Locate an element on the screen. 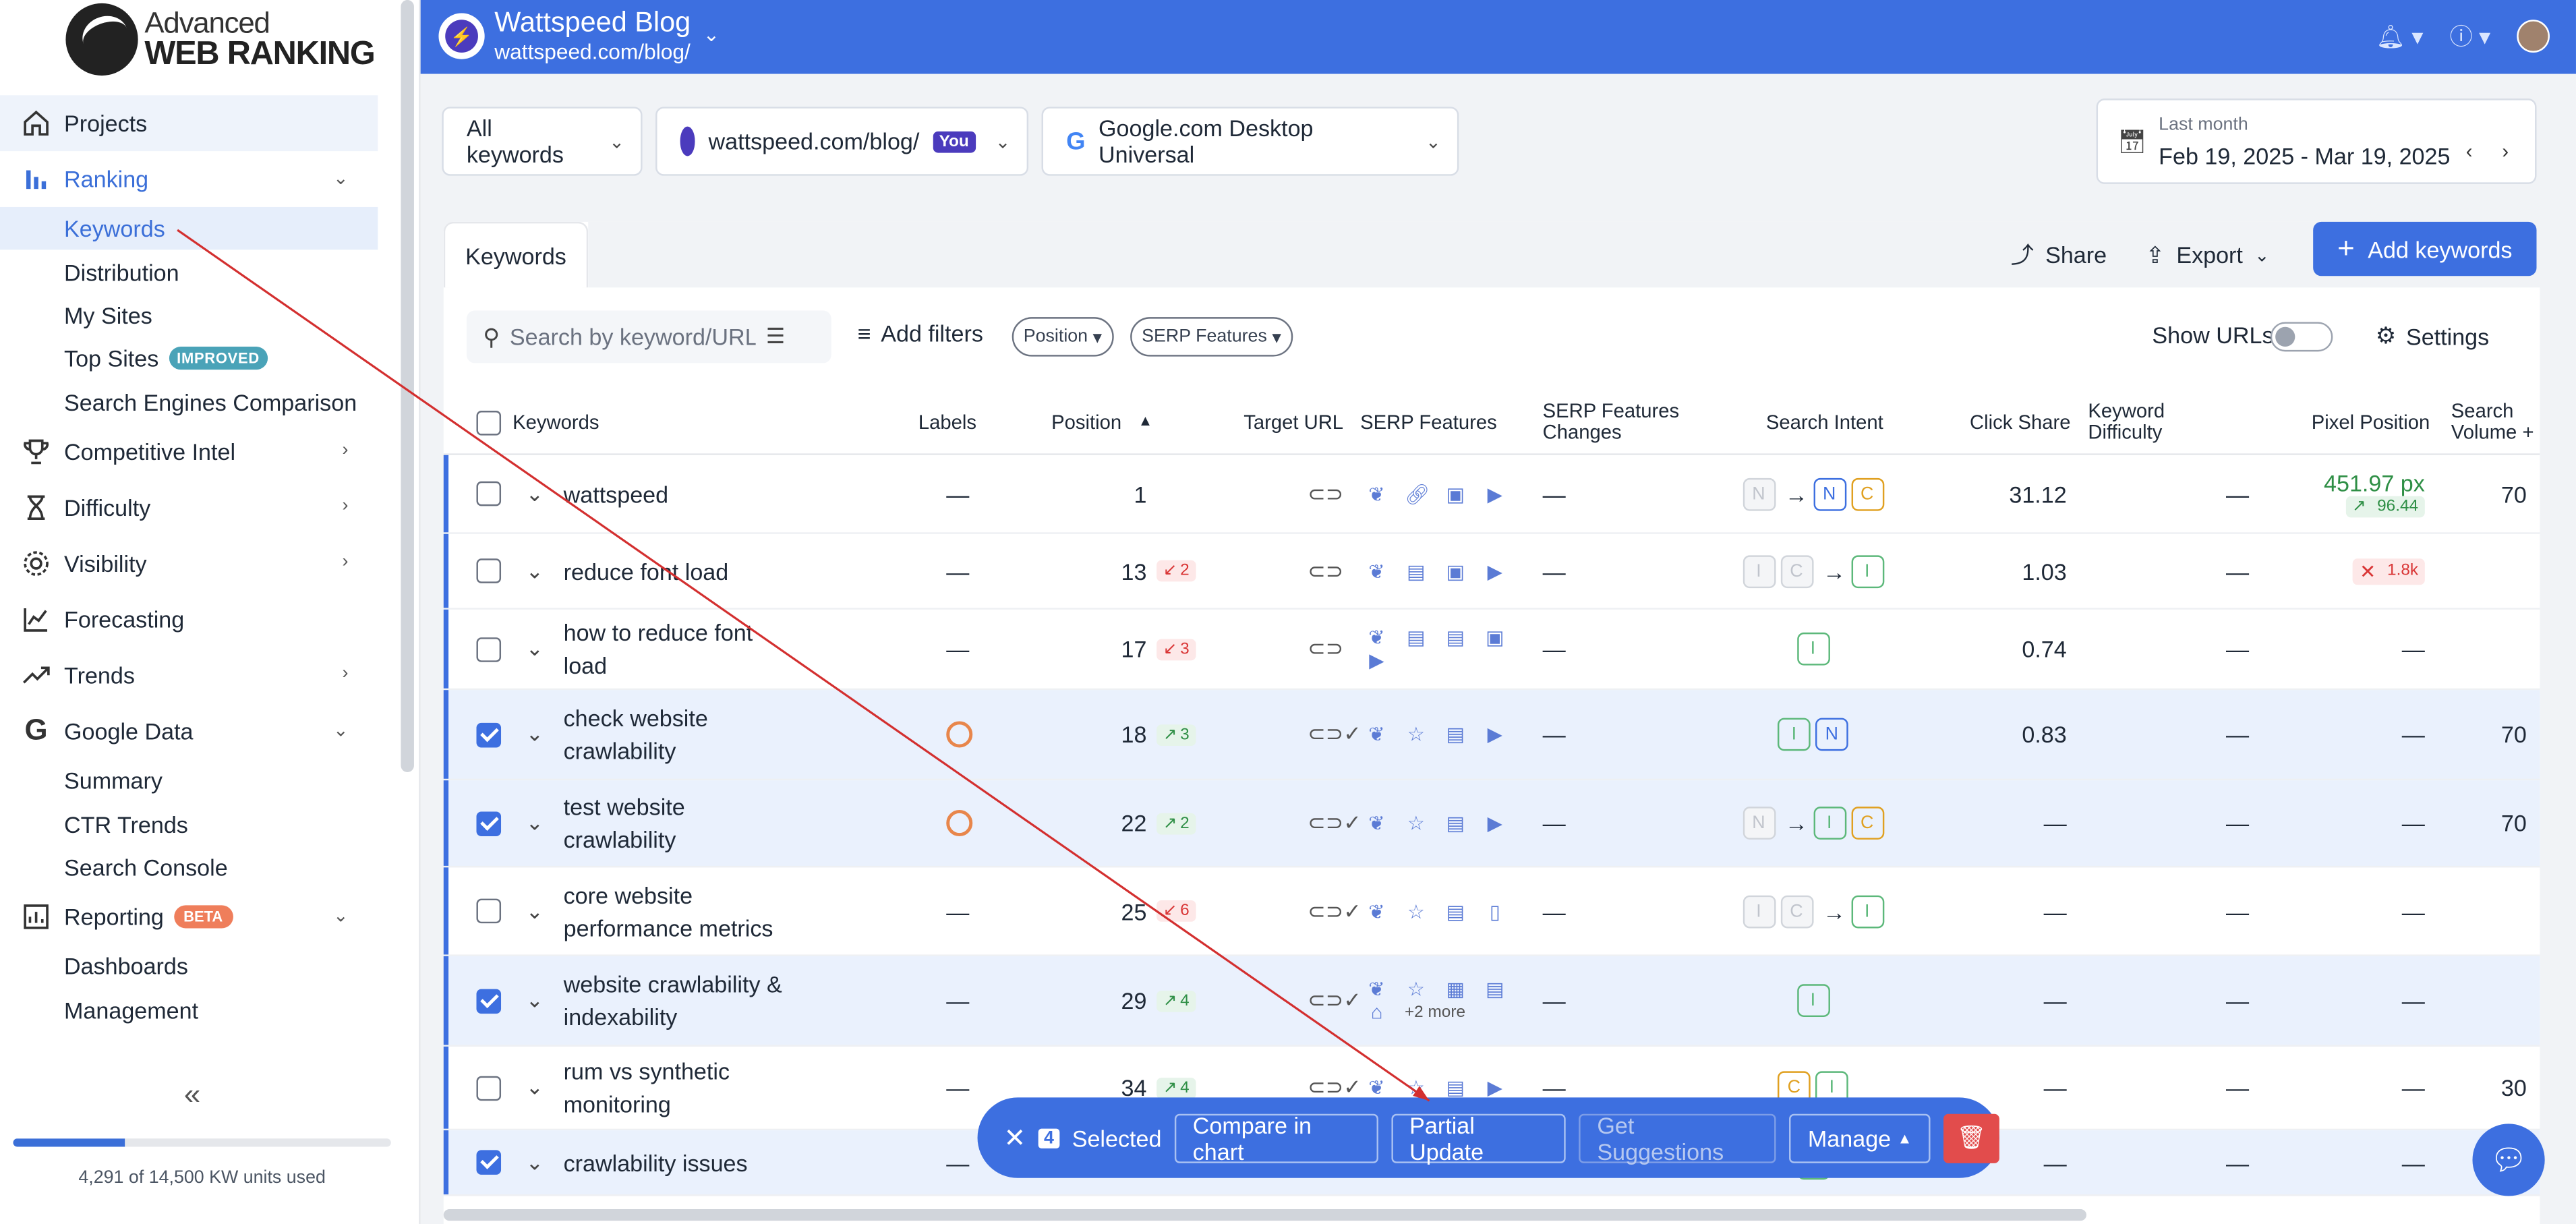  manage-button: Manage ▲ is located at coordinates (1861, 1138).